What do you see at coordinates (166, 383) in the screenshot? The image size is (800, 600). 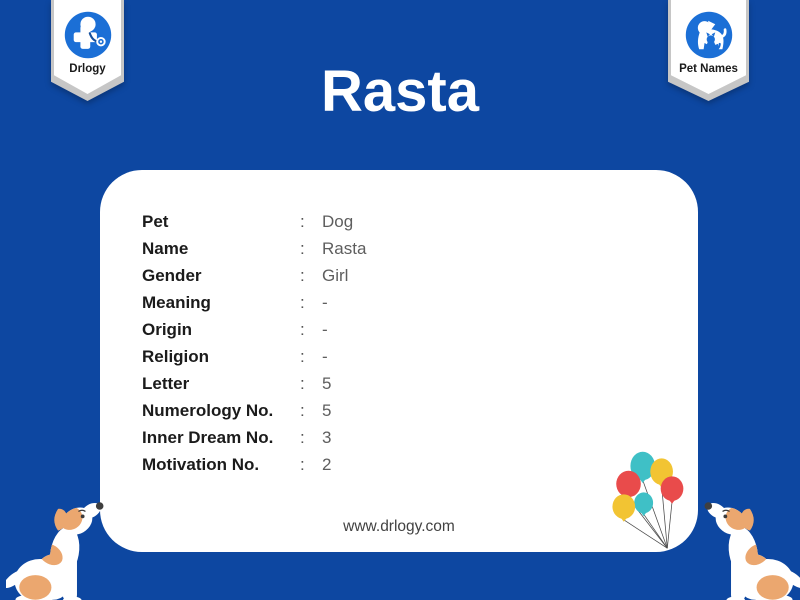 I see `row-label: Letter` at bounding box center [166, 383].